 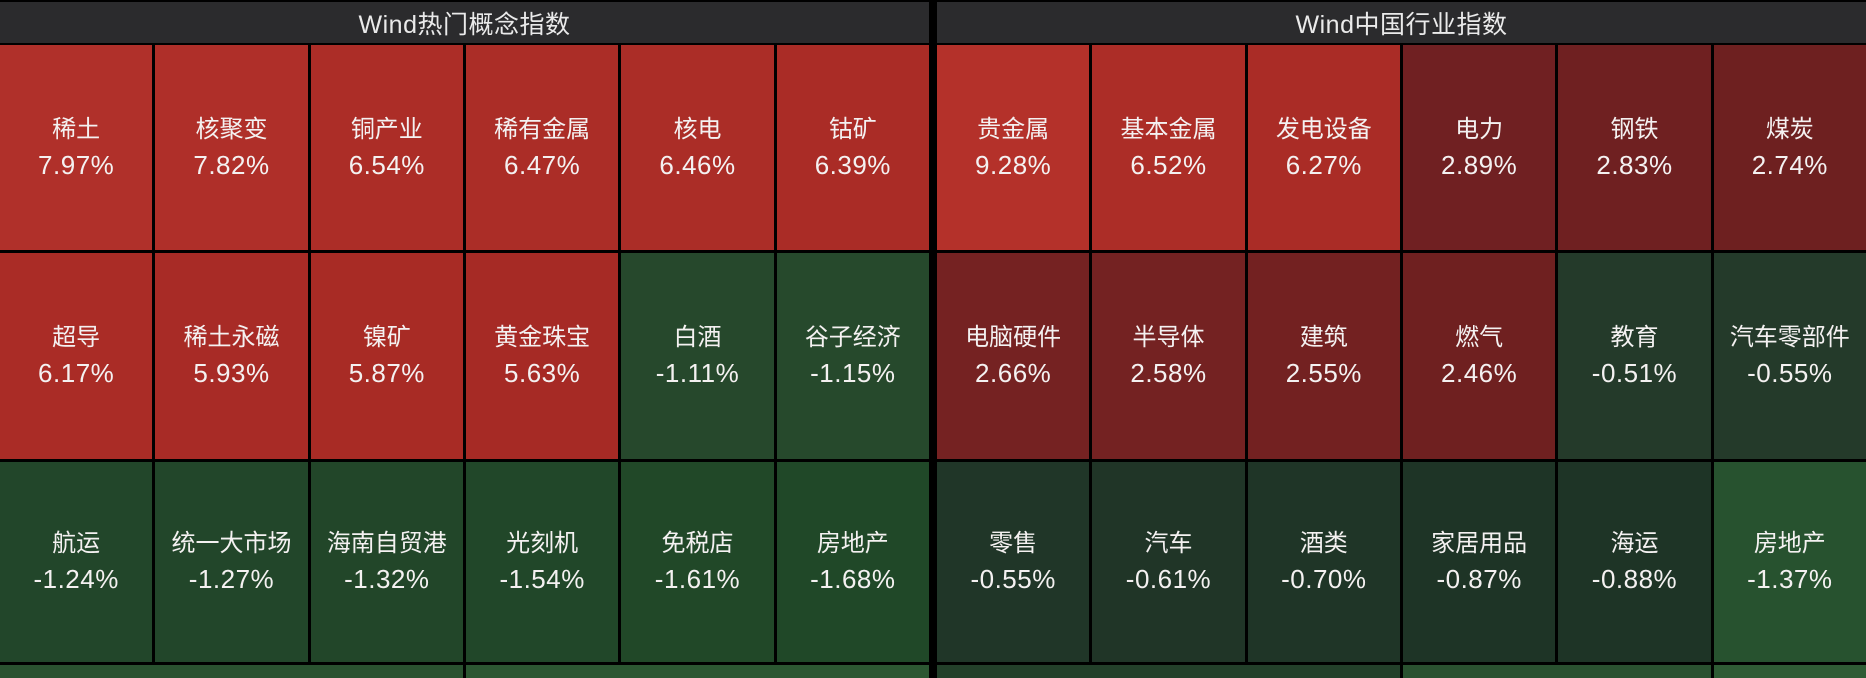 I want to click on heatmap-cell: 航运 -1.24%, so click(x=76, y=562).